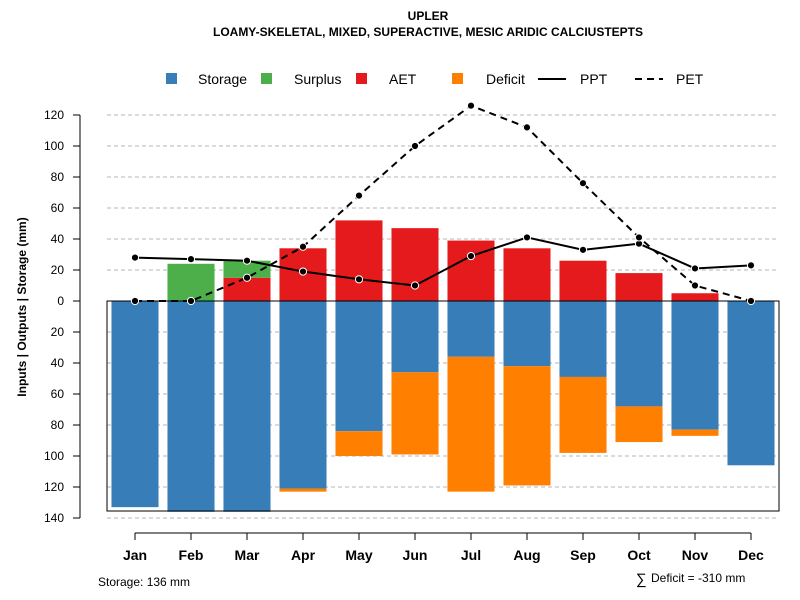  I want to click on bar-storage-mar, so click(247, 406).